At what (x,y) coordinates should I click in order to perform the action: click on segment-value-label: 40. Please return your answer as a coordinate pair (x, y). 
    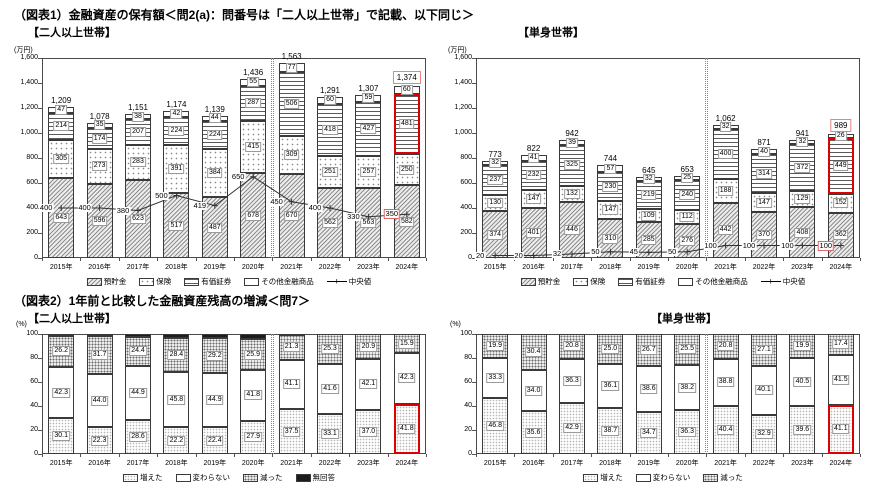
    Looking at the image, I should click on (764, 151).